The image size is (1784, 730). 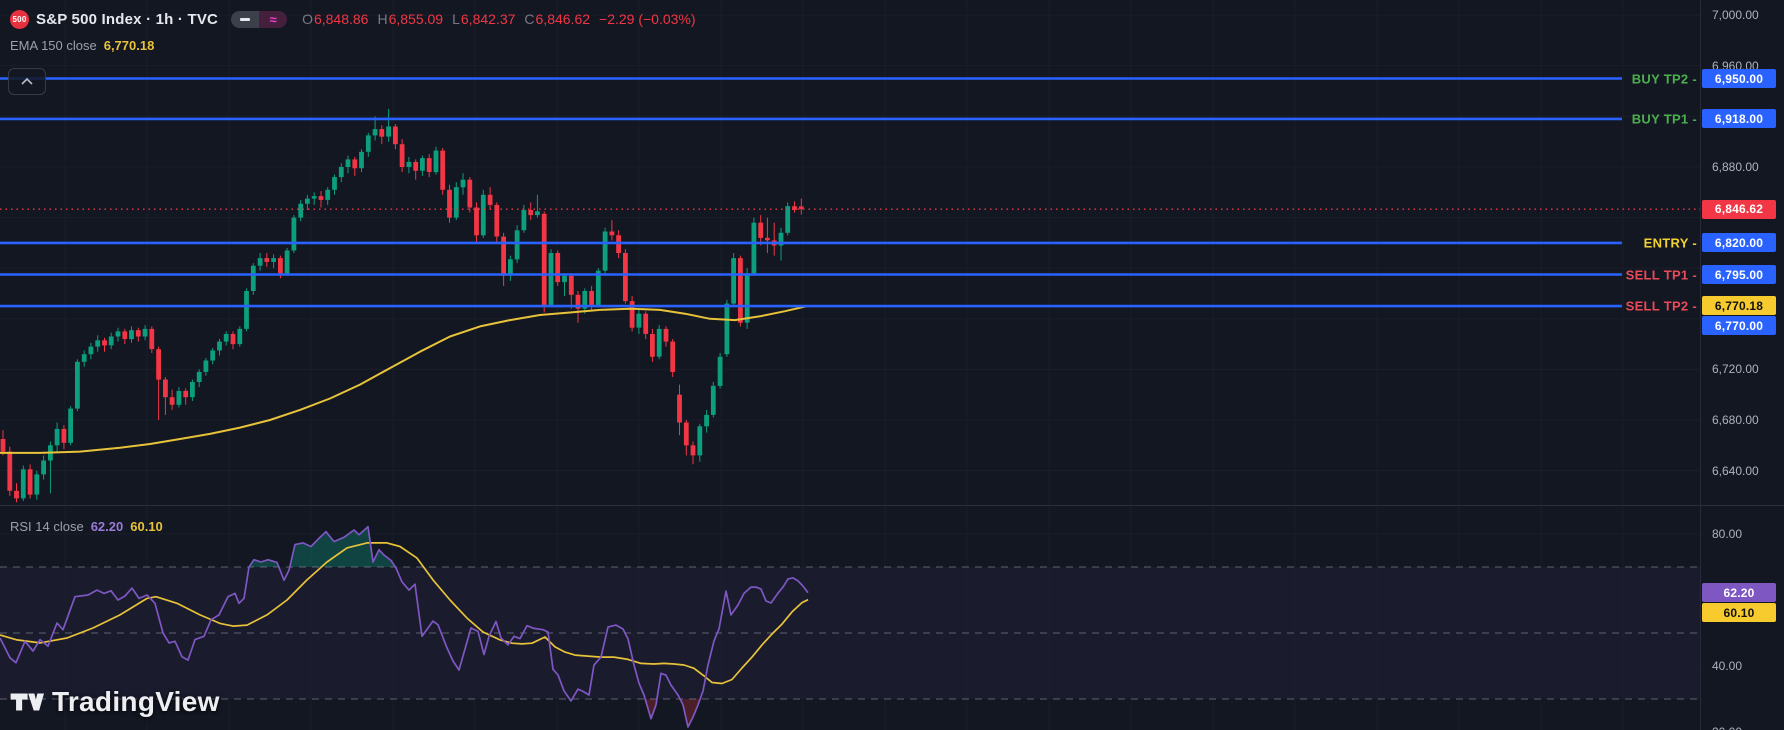 I want to click on approx-icon: ≈, so click(x=273, y=19).